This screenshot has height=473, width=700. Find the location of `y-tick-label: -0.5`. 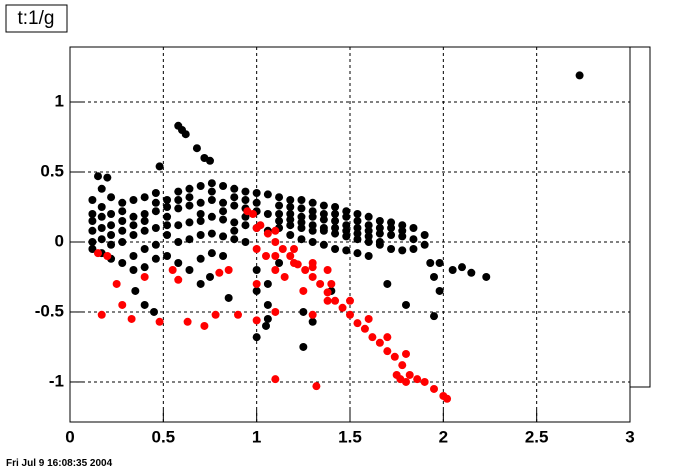

y-tick-label: -0.5 is located at coordinates (49, 310).